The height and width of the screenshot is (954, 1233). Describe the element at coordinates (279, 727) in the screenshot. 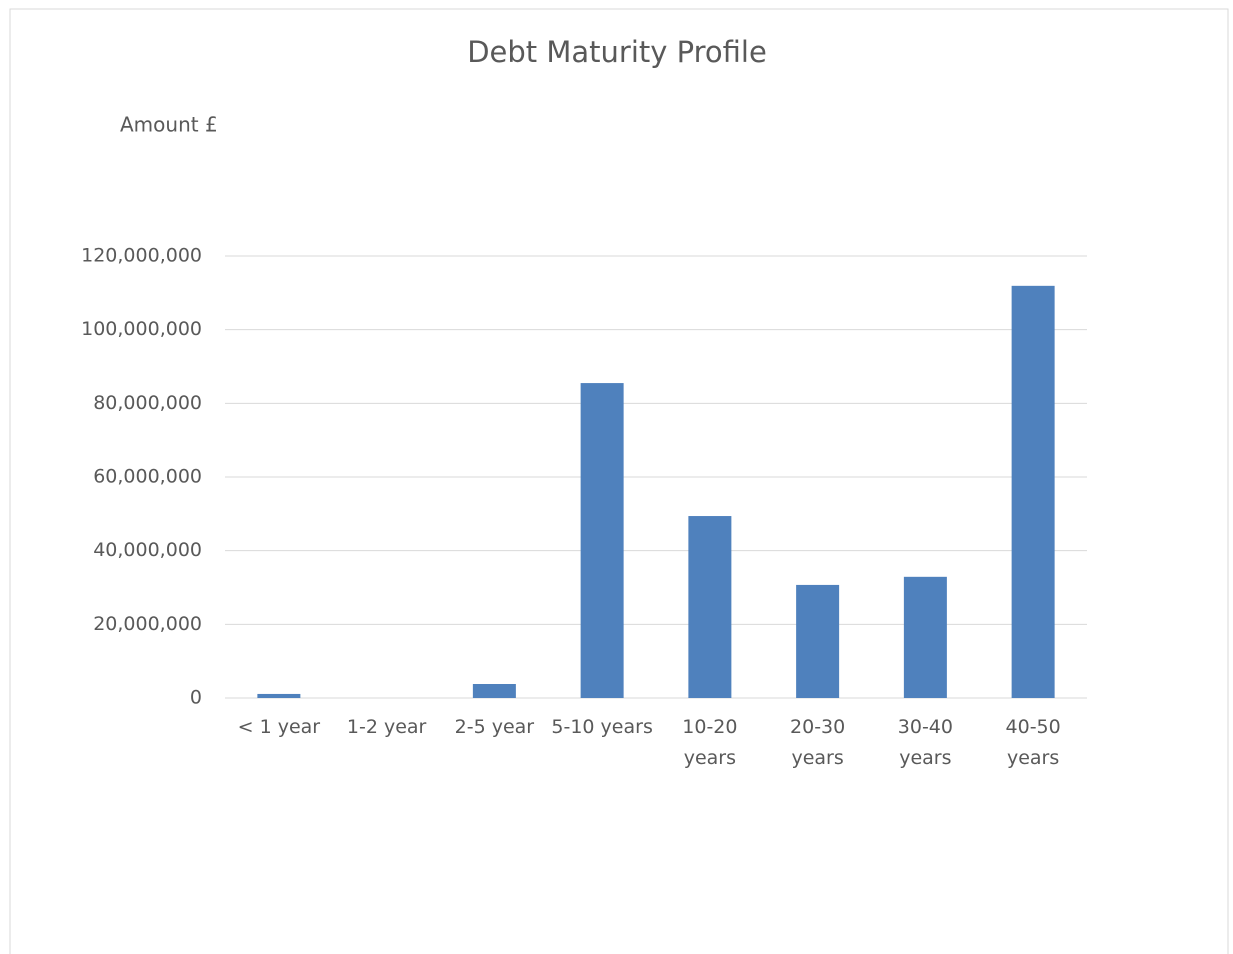

I see `x-tick-label: < 1 year` at that location.